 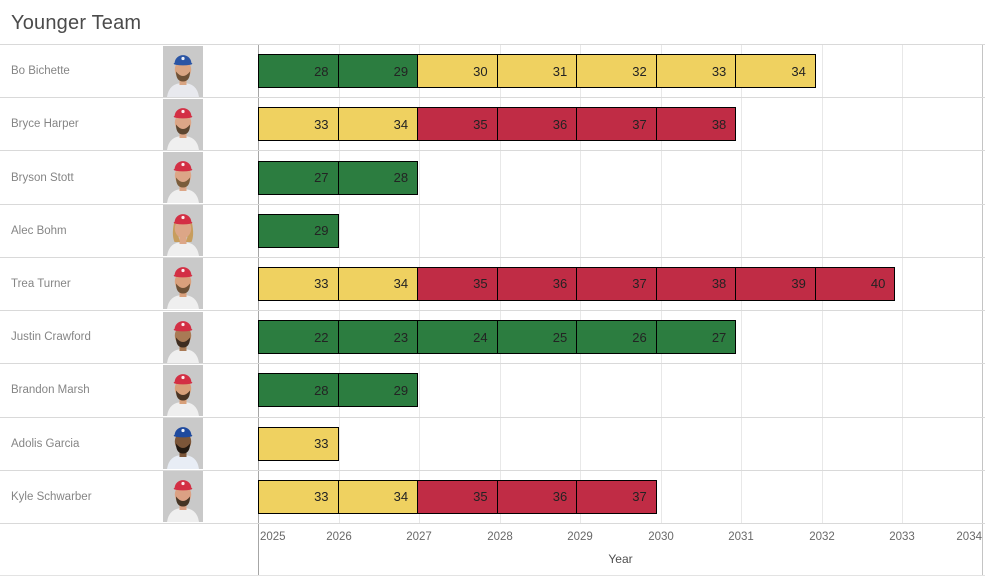 What do you see at coordinates (419, 537) in the screenshot?
I see `x-axis-tick-label: 2027` at bounding box center [419, 537].